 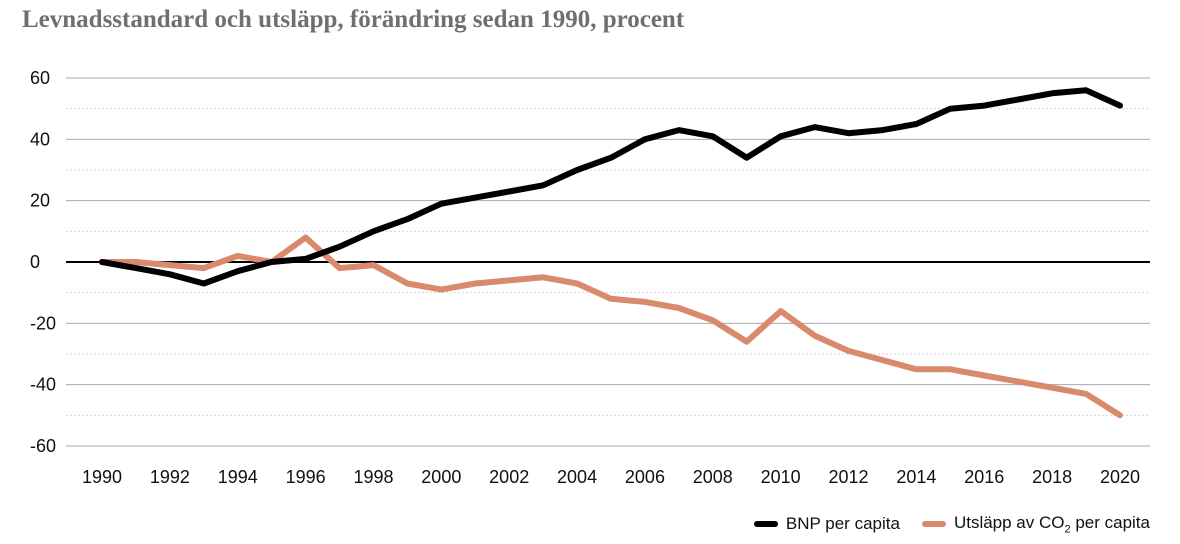 I want to click on x-tick-label: 2014, so click(x=916, y=477).